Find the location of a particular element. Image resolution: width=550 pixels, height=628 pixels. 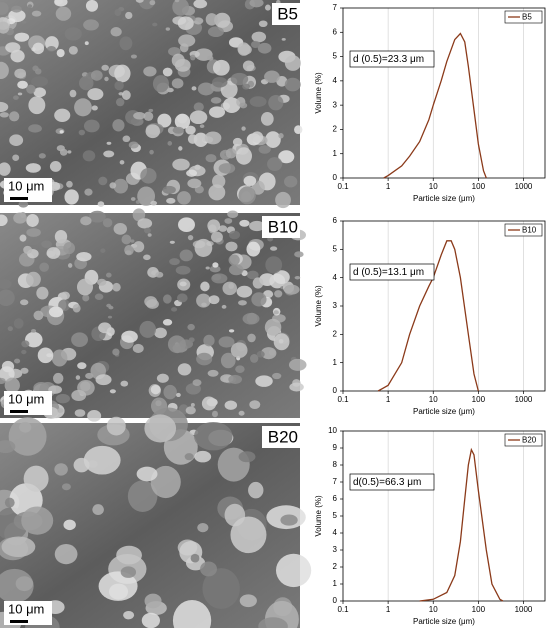

y-tick-label: 9 is located at coordinates (335, 447).